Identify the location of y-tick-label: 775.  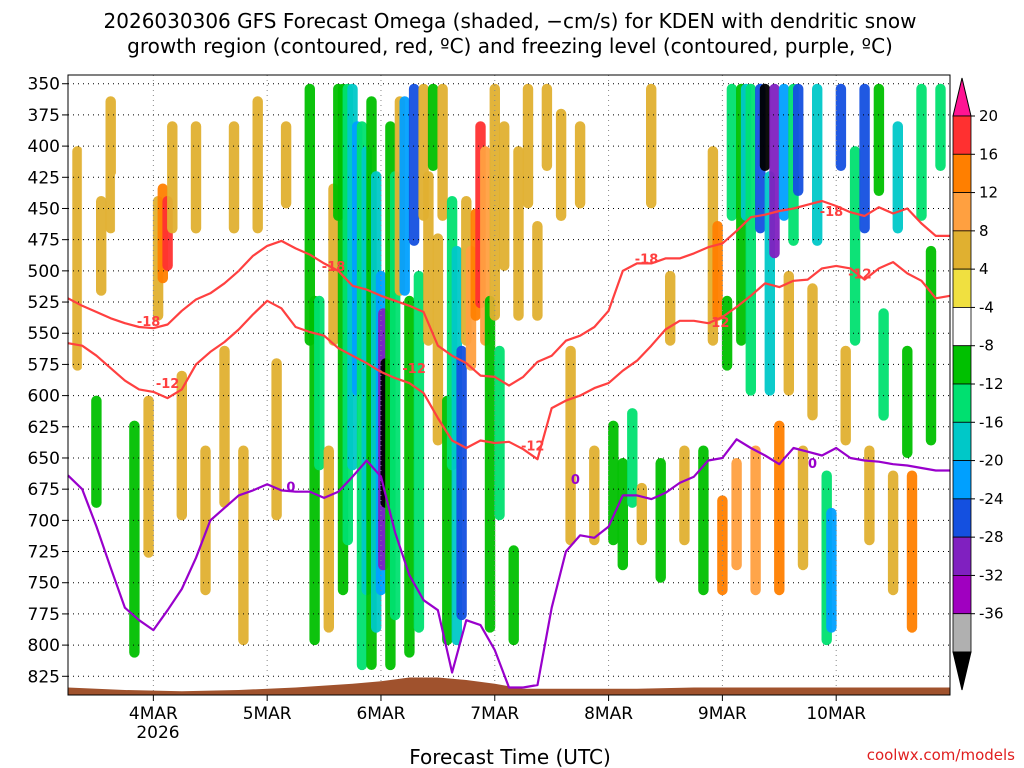
(44, 615).